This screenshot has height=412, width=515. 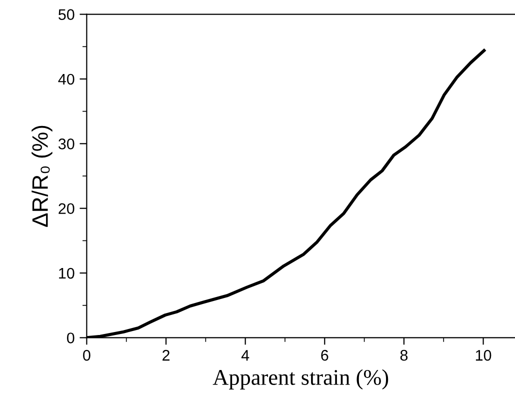 I want to click on y-tick-label: 10, so click(x=66, y=273).